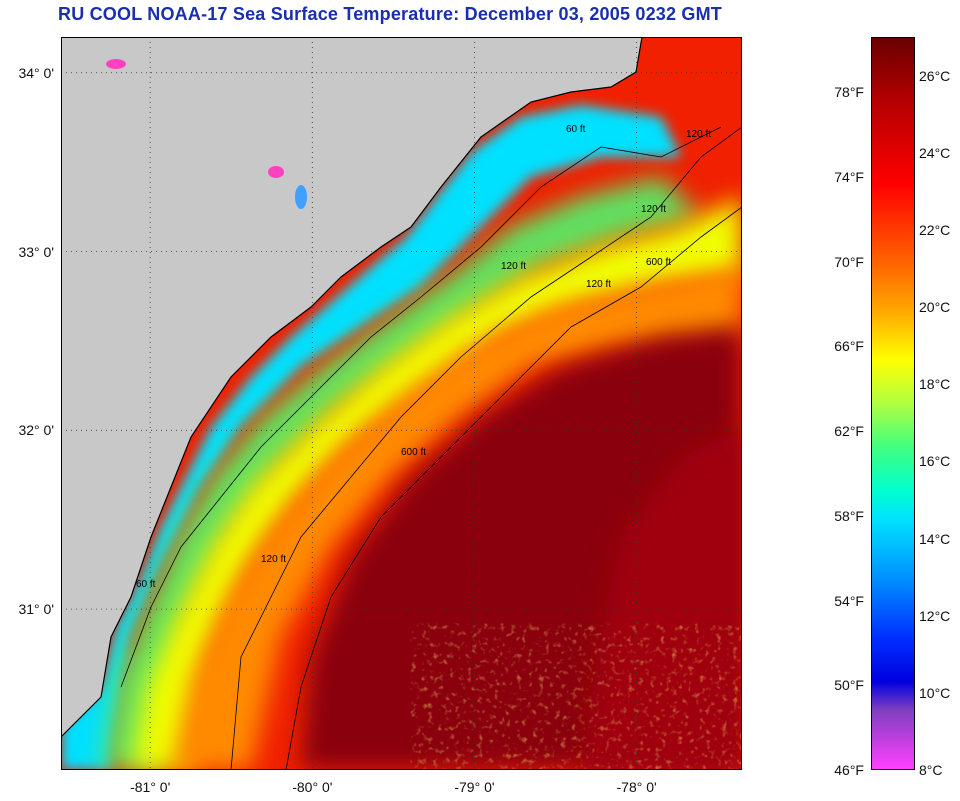  I want to click on isobath-label-2: 120 ft, so click(698, 134).